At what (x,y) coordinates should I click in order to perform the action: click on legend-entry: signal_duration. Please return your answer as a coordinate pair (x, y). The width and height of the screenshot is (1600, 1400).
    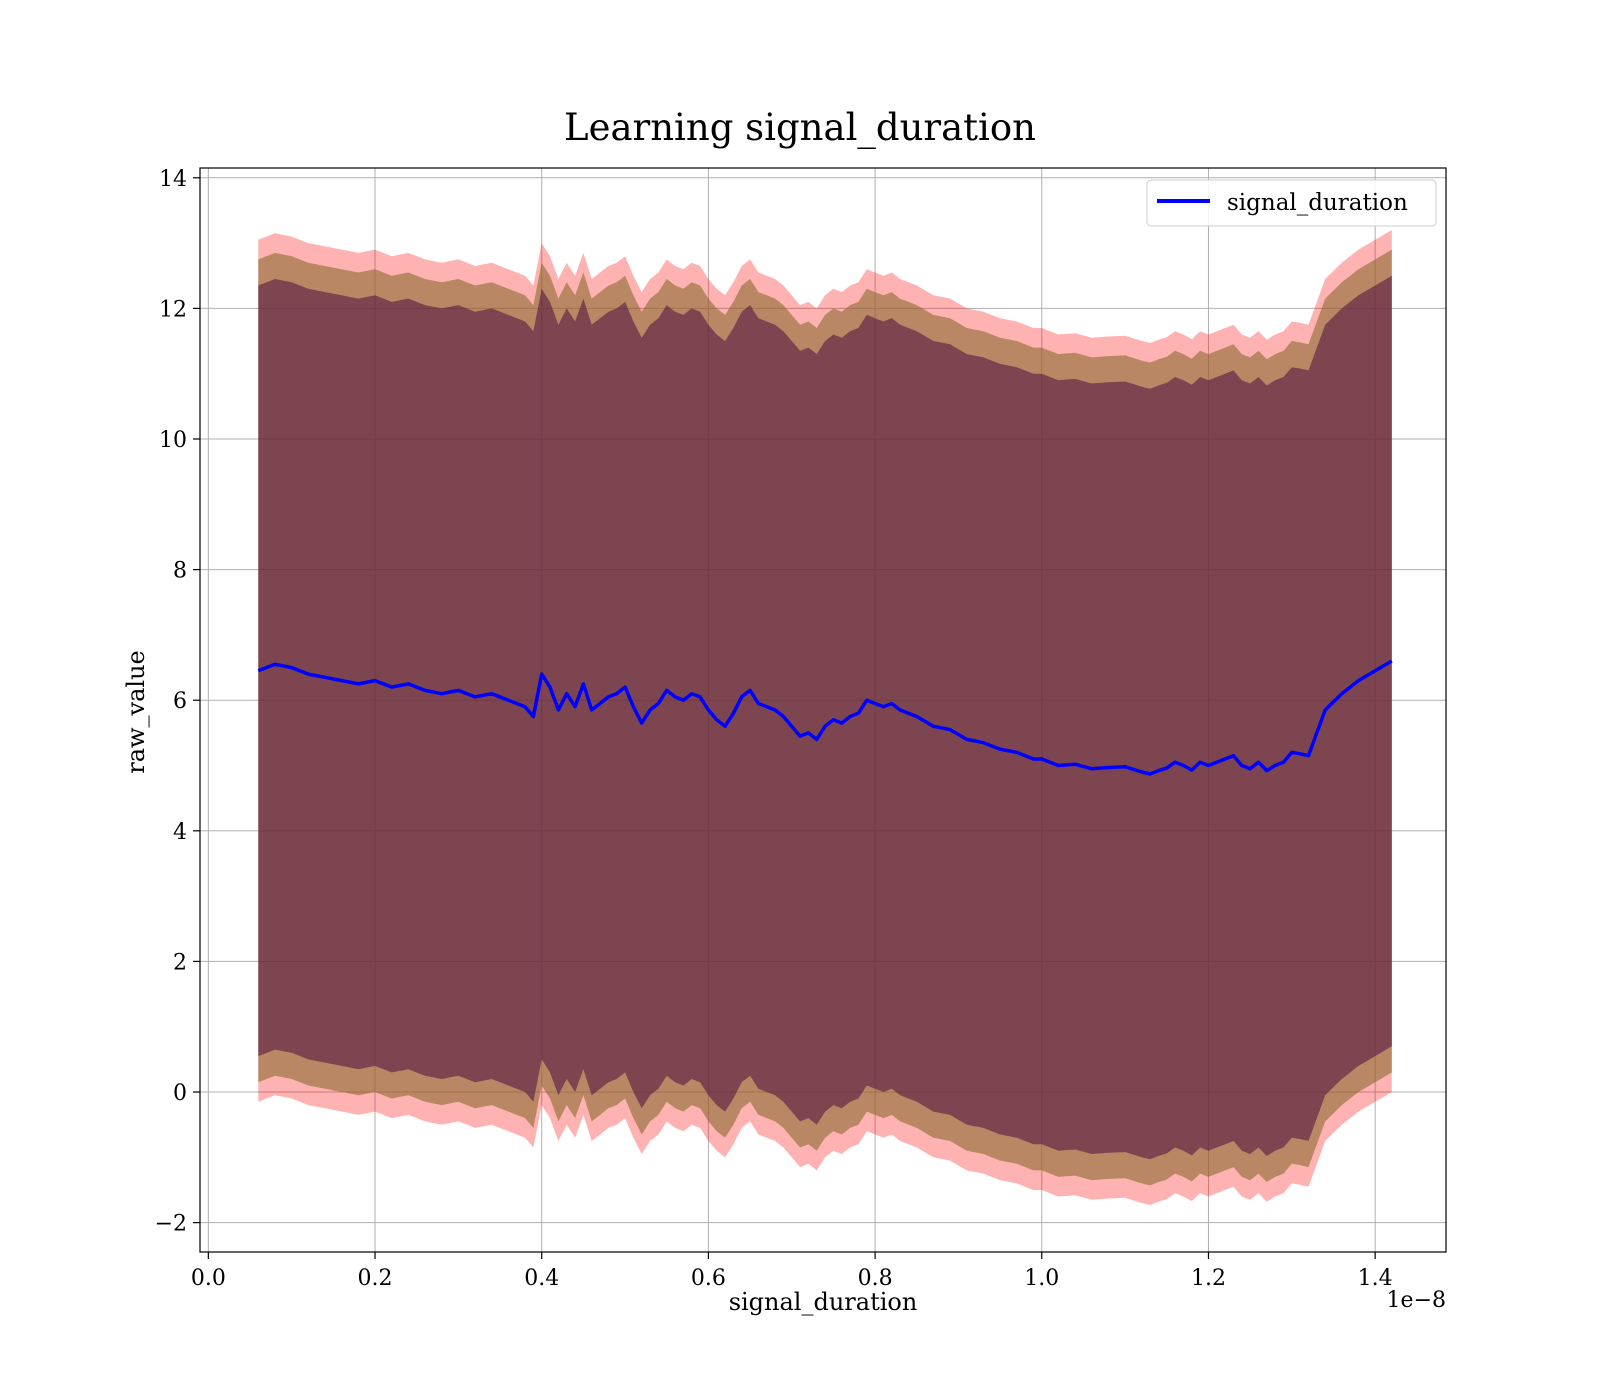
    Looking at the image, I should click on (1317, 203).